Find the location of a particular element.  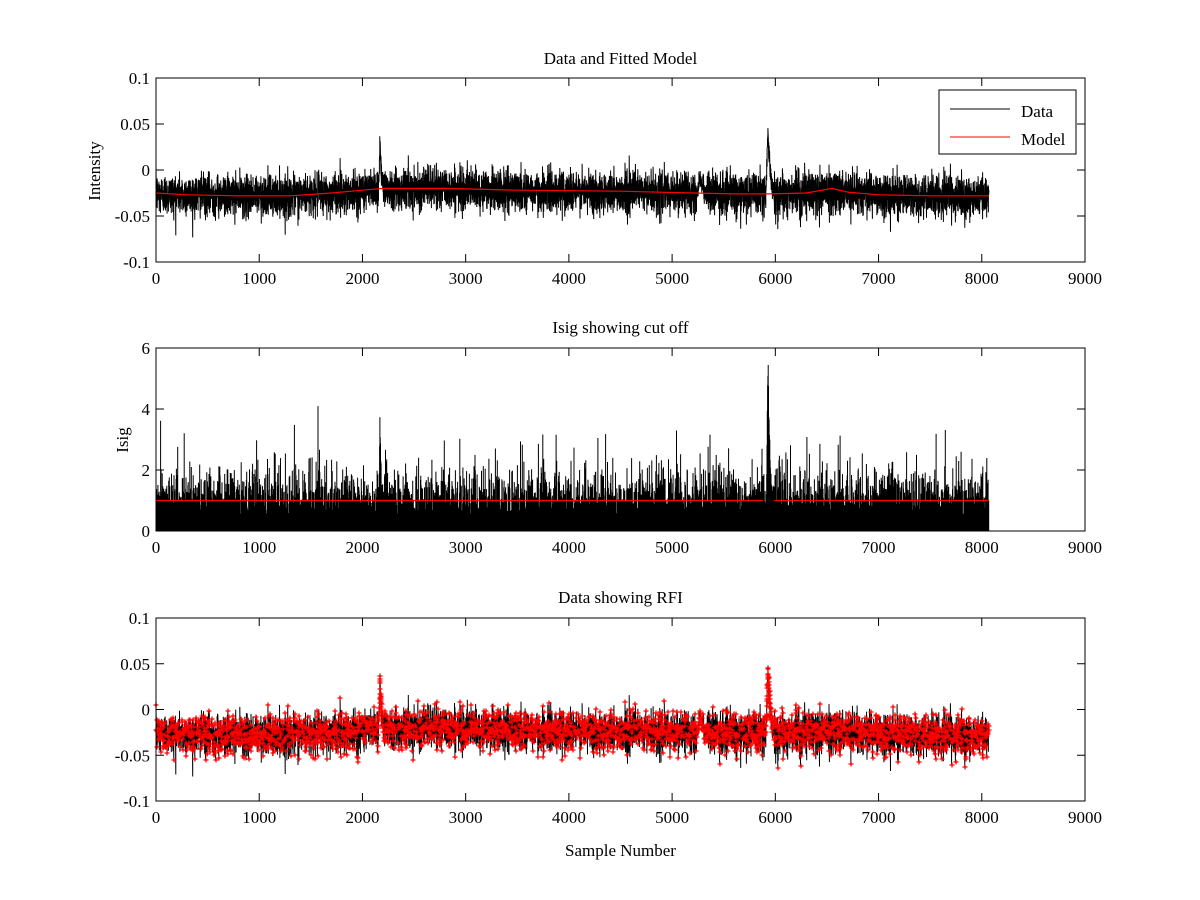

x-tick-label: 1000 is located at coordinates (259, 547).